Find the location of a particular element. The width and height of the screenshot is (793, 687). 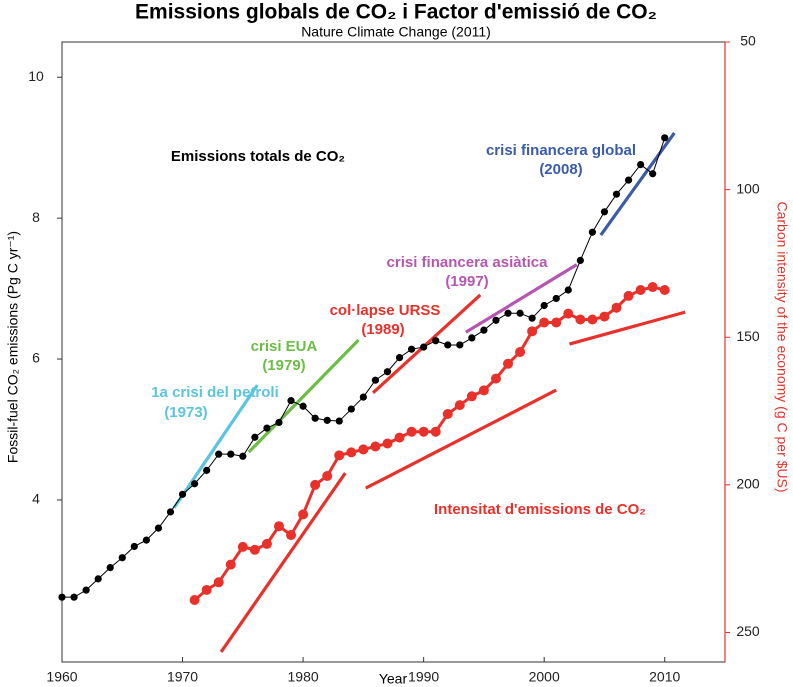

y-tick-label: 4 is located at coordinates (36, 499).